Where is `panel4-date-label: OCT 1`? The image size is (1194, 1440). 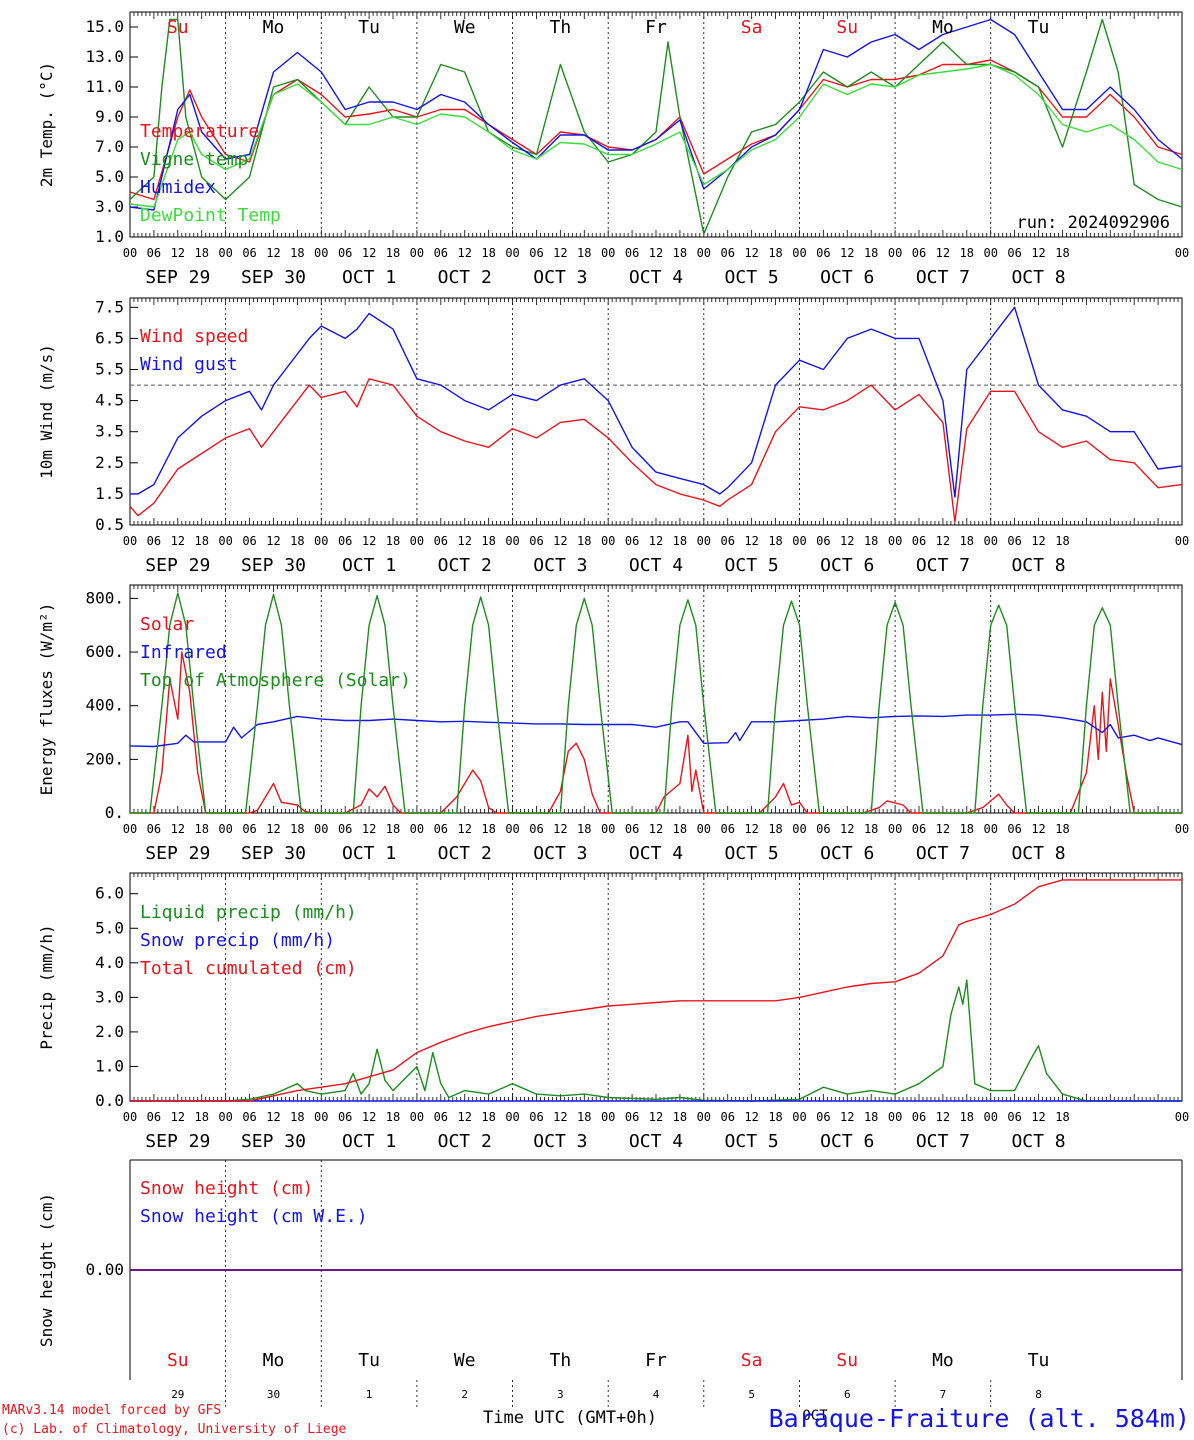 panel4-date-label: OCT 1 is located at coordinates (369, 1141).